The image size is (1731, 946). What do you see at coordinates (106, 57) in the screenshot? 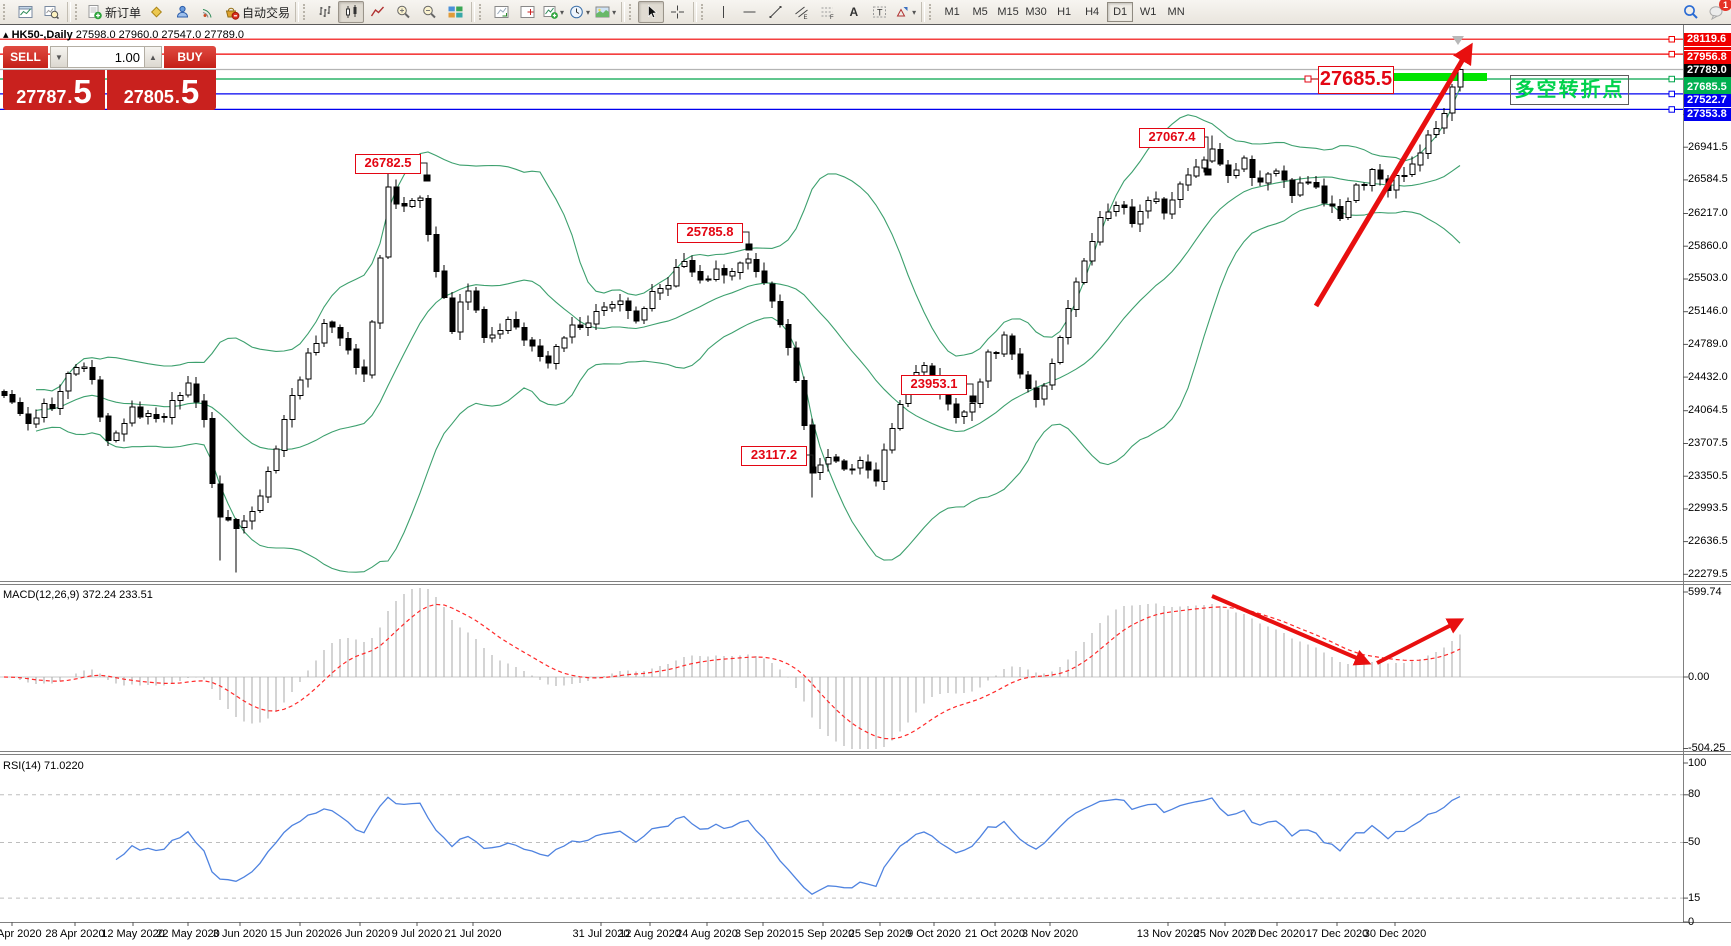
I see `volume-input` at bounding box center [106, 57].